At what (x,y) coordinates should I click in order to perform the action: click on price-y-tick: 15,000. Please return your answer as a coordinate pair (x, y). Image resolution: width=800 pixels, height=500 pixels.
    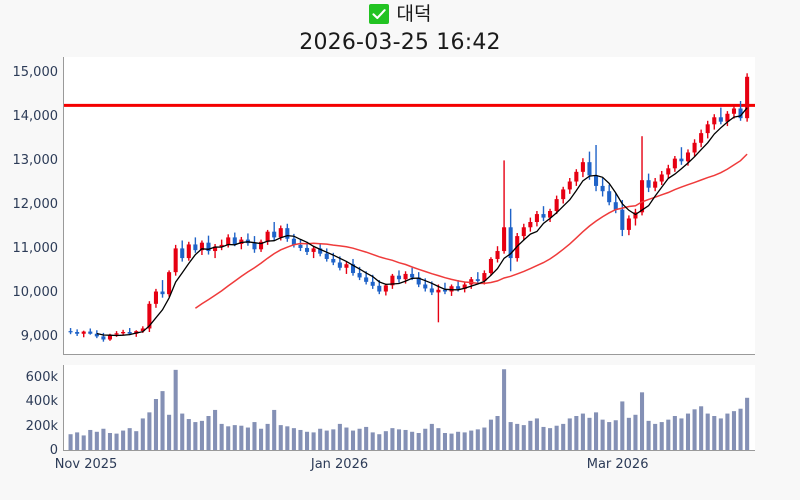
    Looking at the image, I should click on (35, 73).